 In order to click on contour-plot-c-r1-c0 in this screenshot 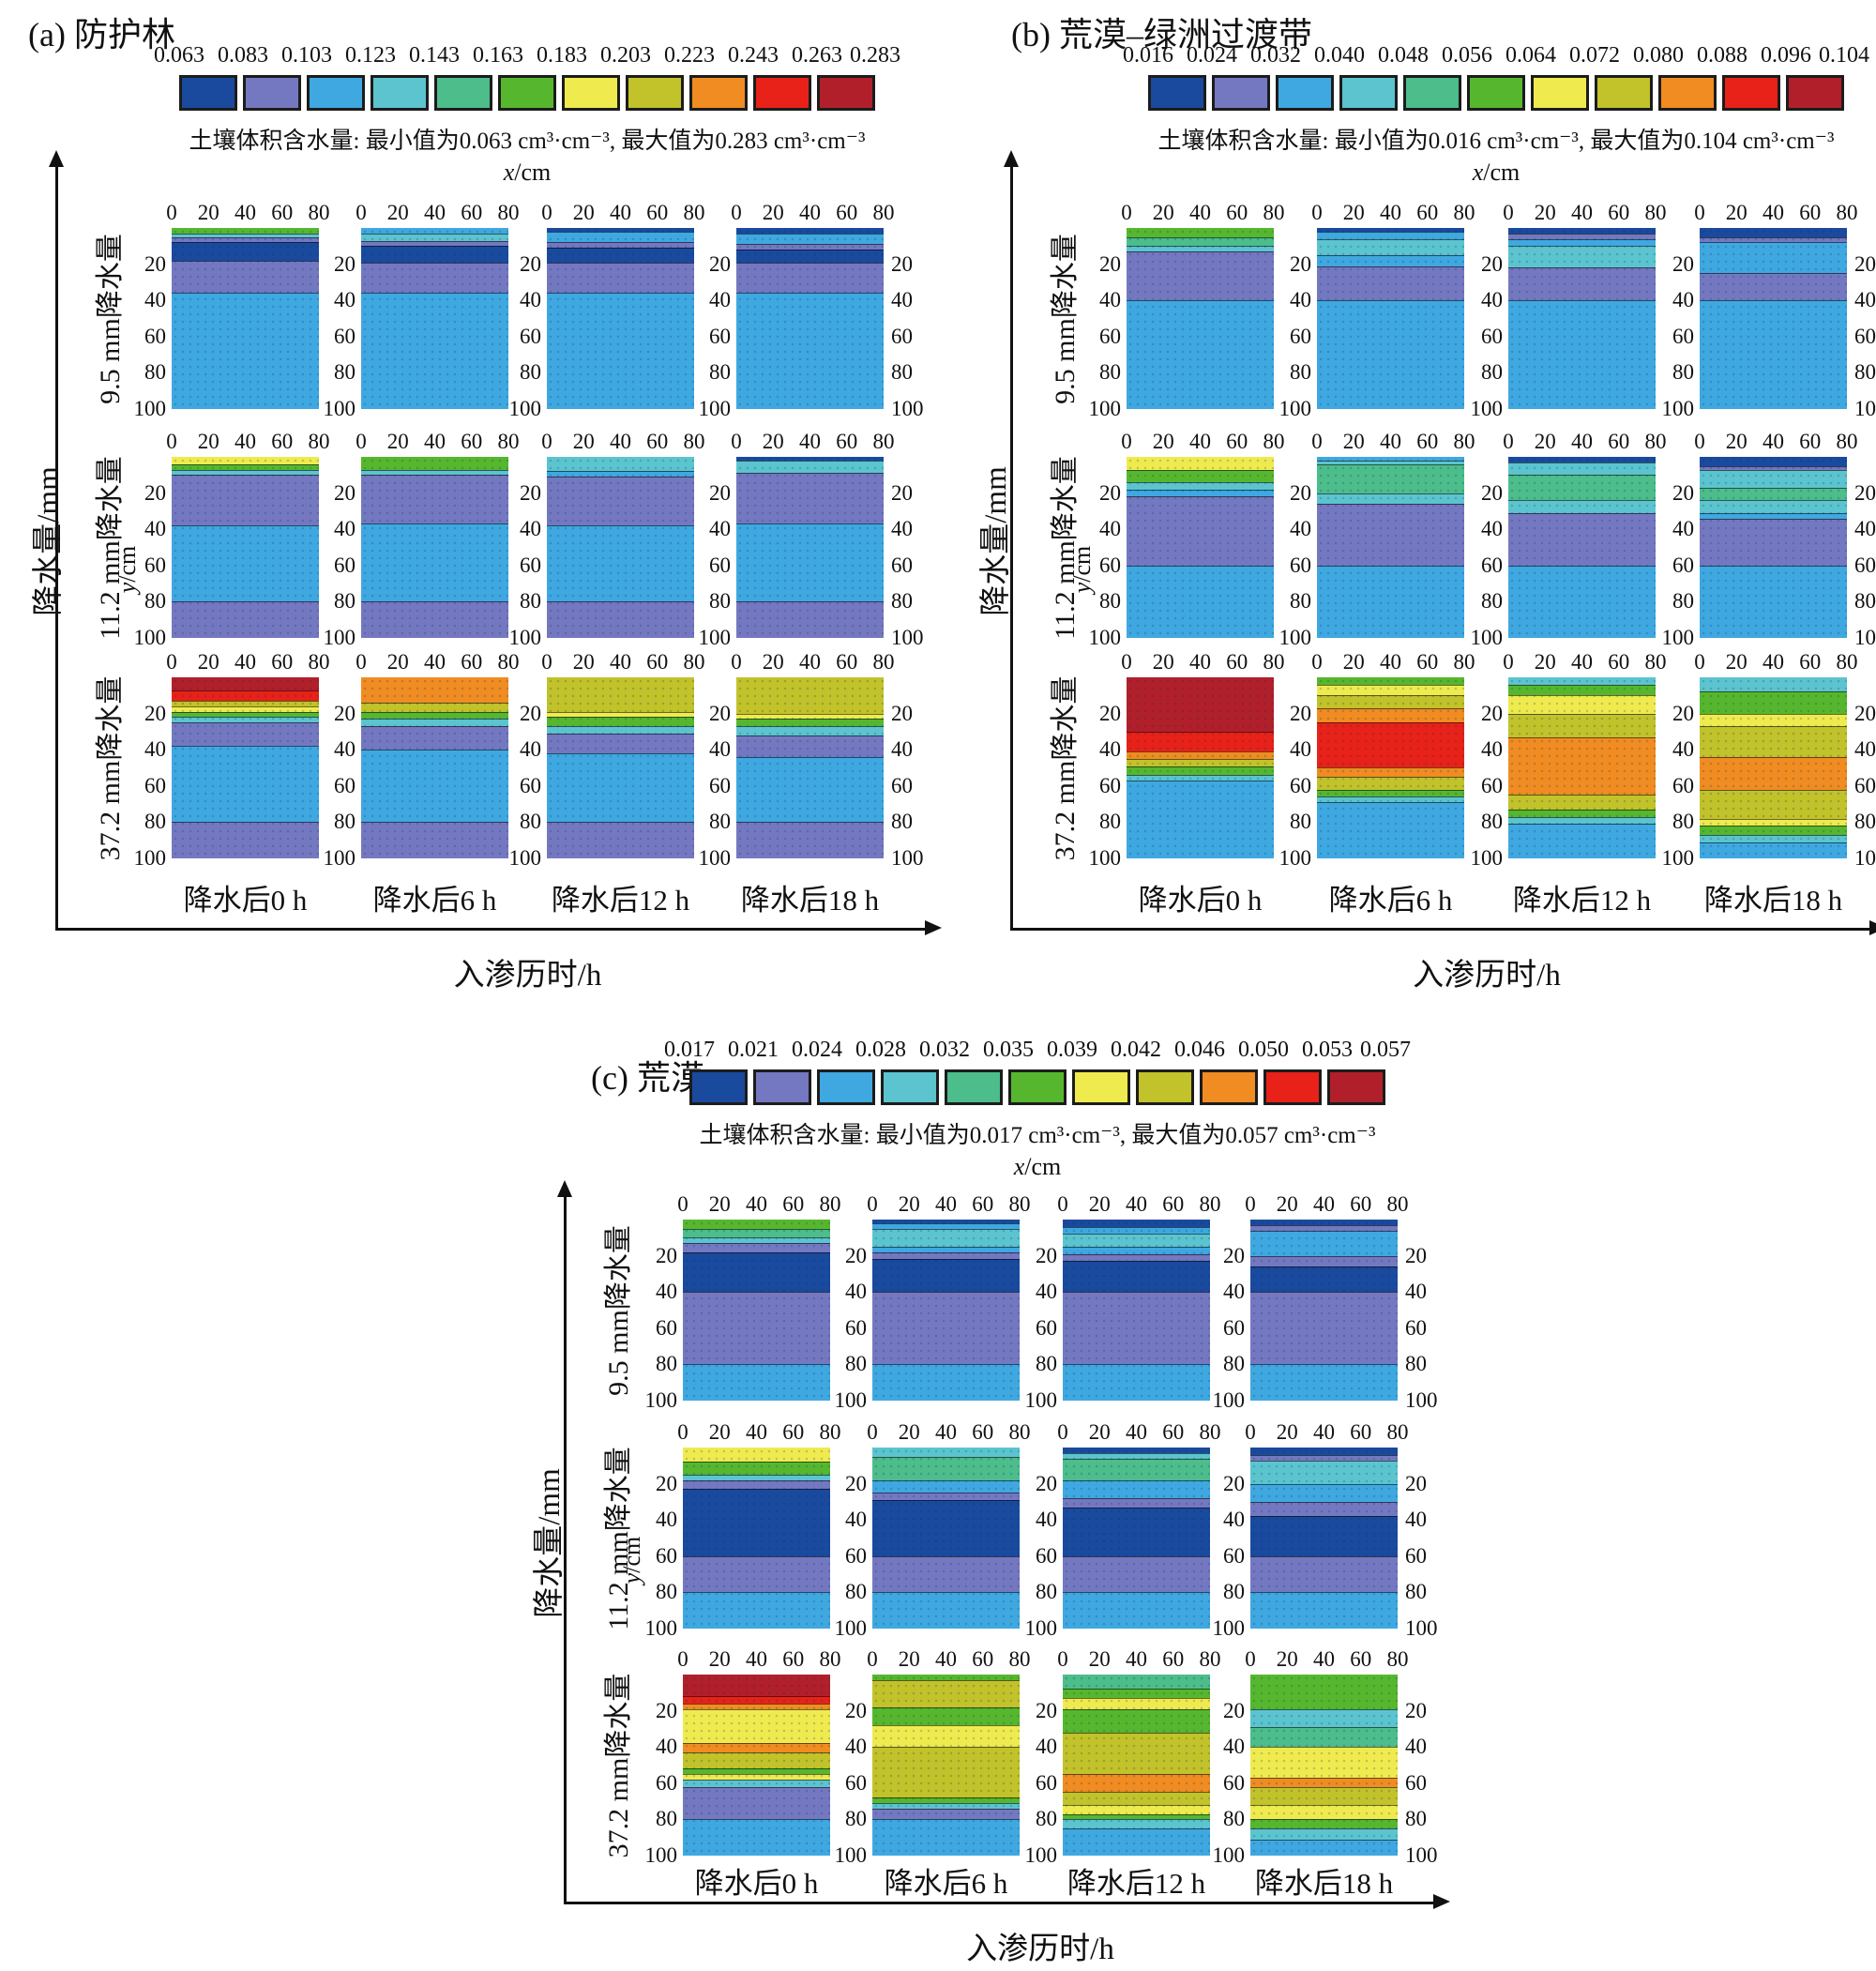, I will do `click(756, 1539)`.